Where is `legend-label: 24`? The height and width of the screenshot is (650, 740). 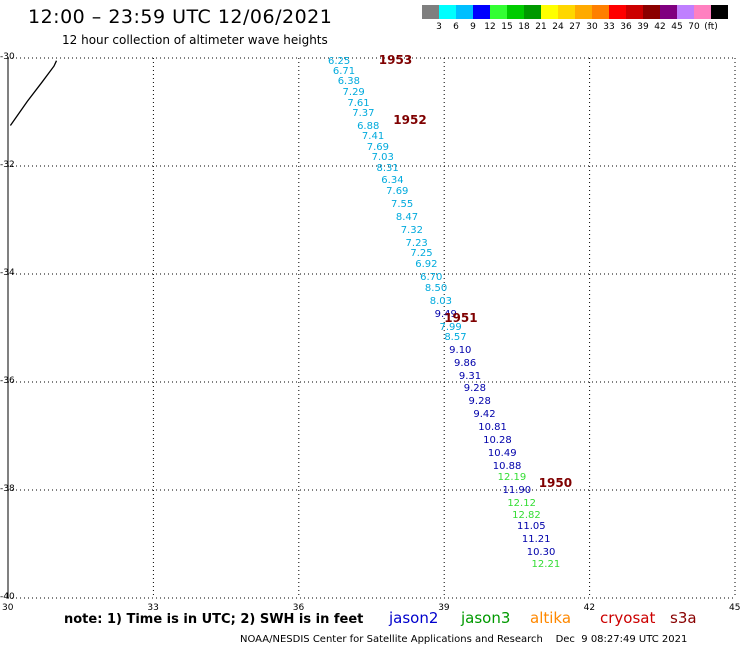
legend-label: 24 is located at coordinates (558, 27).